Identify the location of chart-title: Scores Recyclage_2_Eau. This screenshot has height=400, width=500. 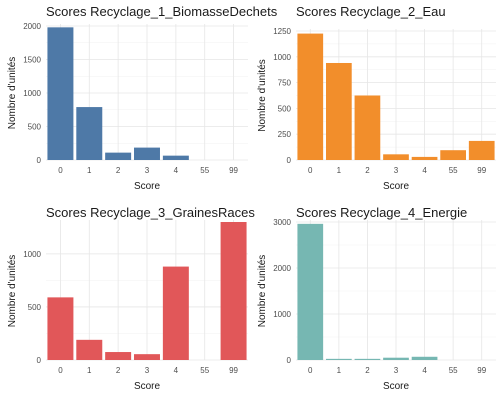
(371, 11).